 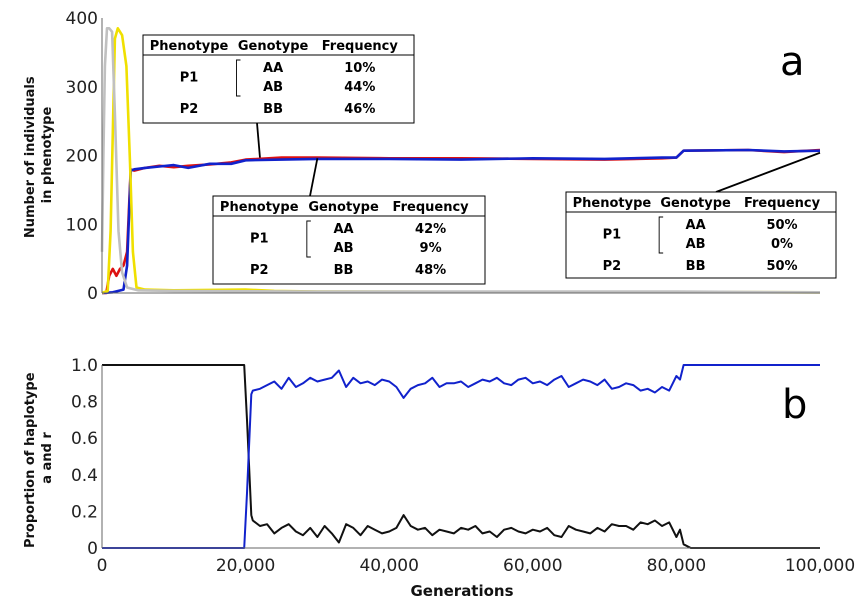 What do you see at coordinates (661, 235) in the screenshot?
I see `table-2-bracket` at bounding box center [661, 235].